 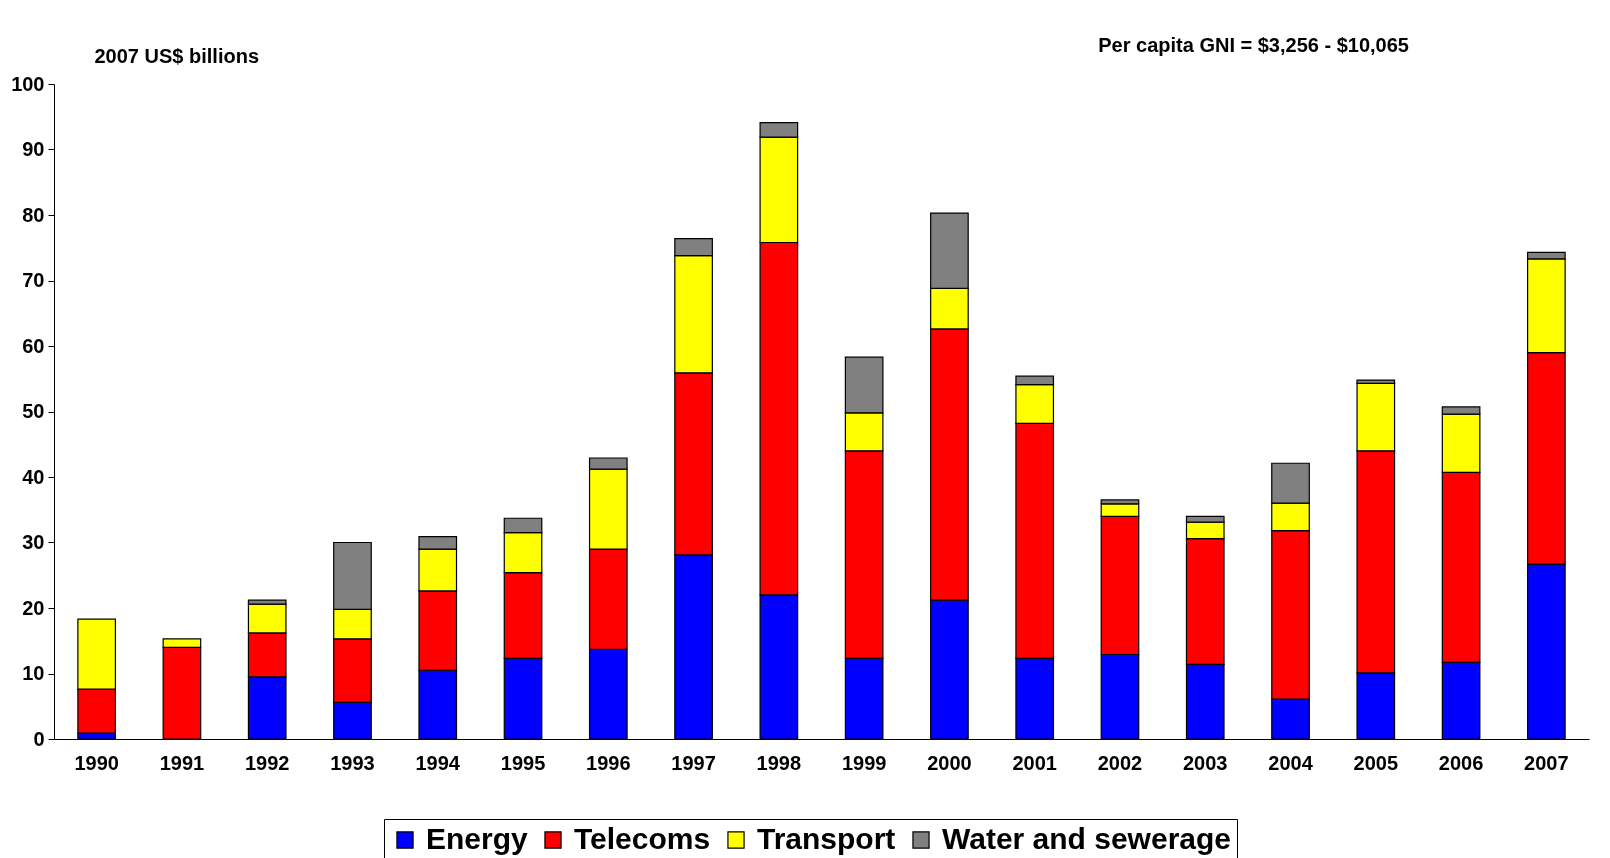 What do you see at coordinates (352, 762) in the screenshot?
I see `x-tick-label: 1993` at bounding box center [352, 762].